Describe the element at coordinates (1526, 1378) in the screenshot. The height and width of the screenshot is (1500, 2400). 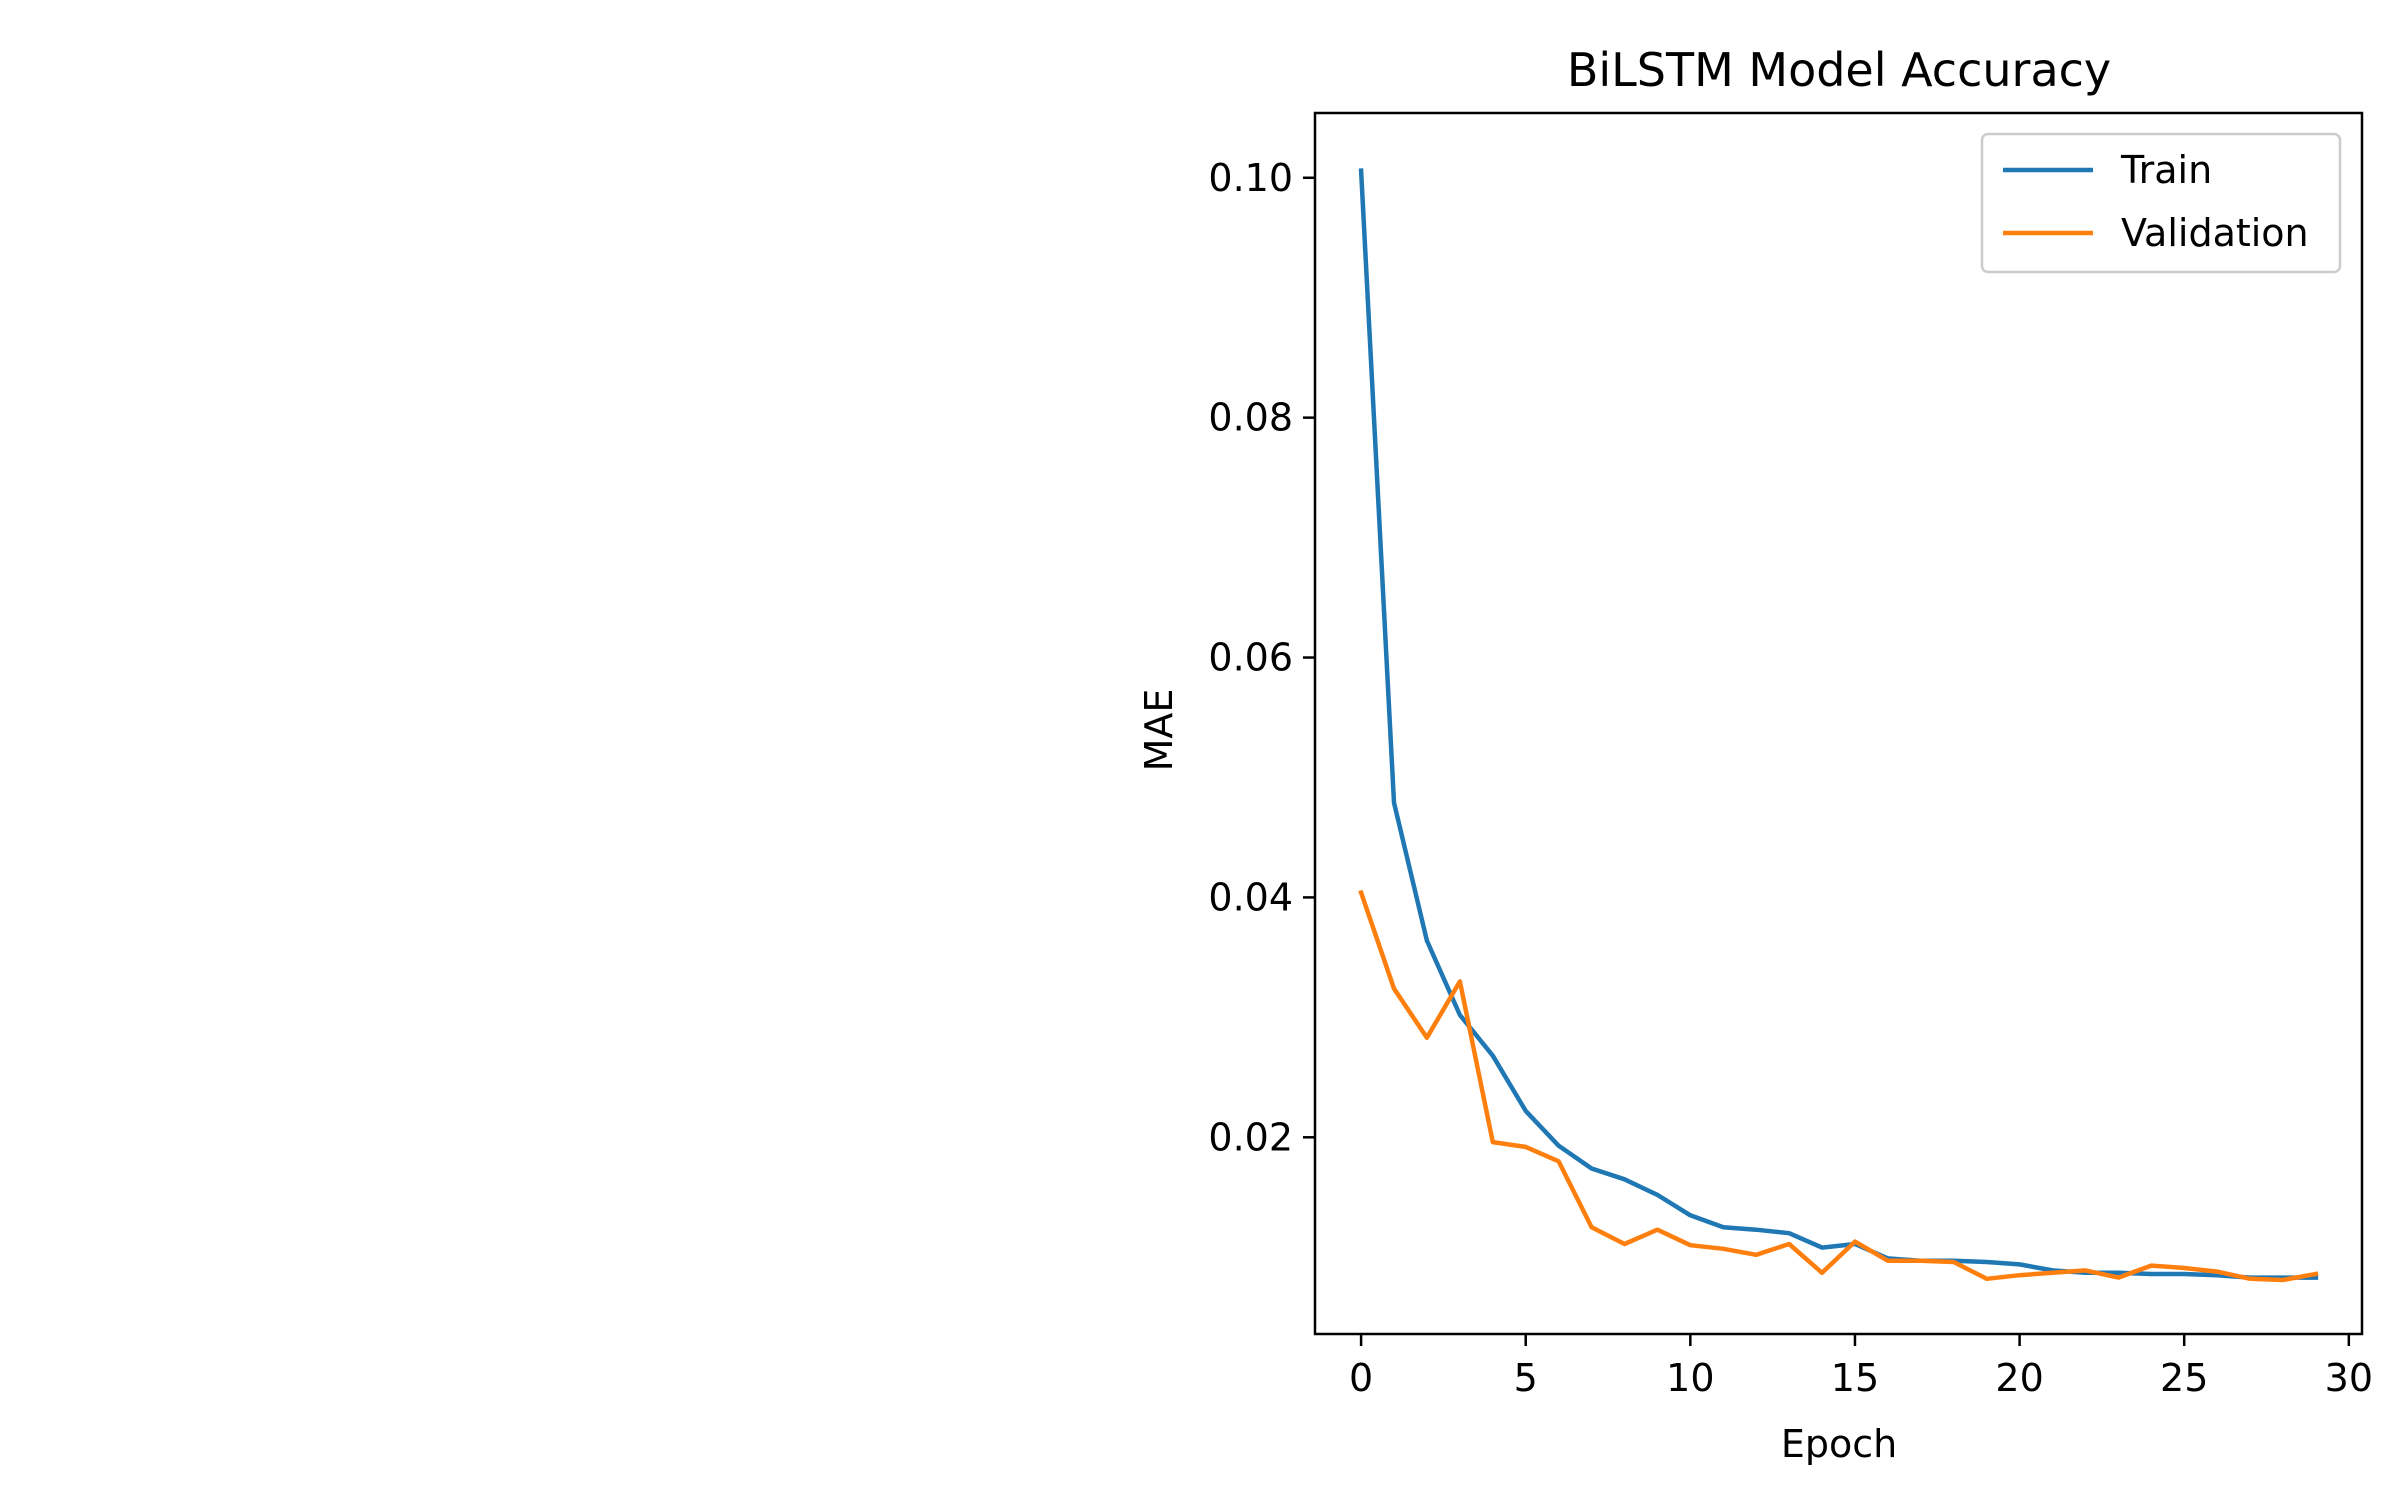
I see `x-tick-label: 5` at that location.